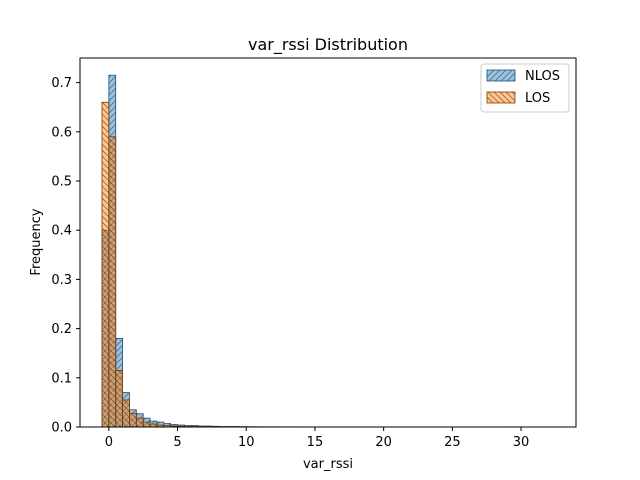  I want to click on y-tick-label-4: 0.4, so click(61, 231).